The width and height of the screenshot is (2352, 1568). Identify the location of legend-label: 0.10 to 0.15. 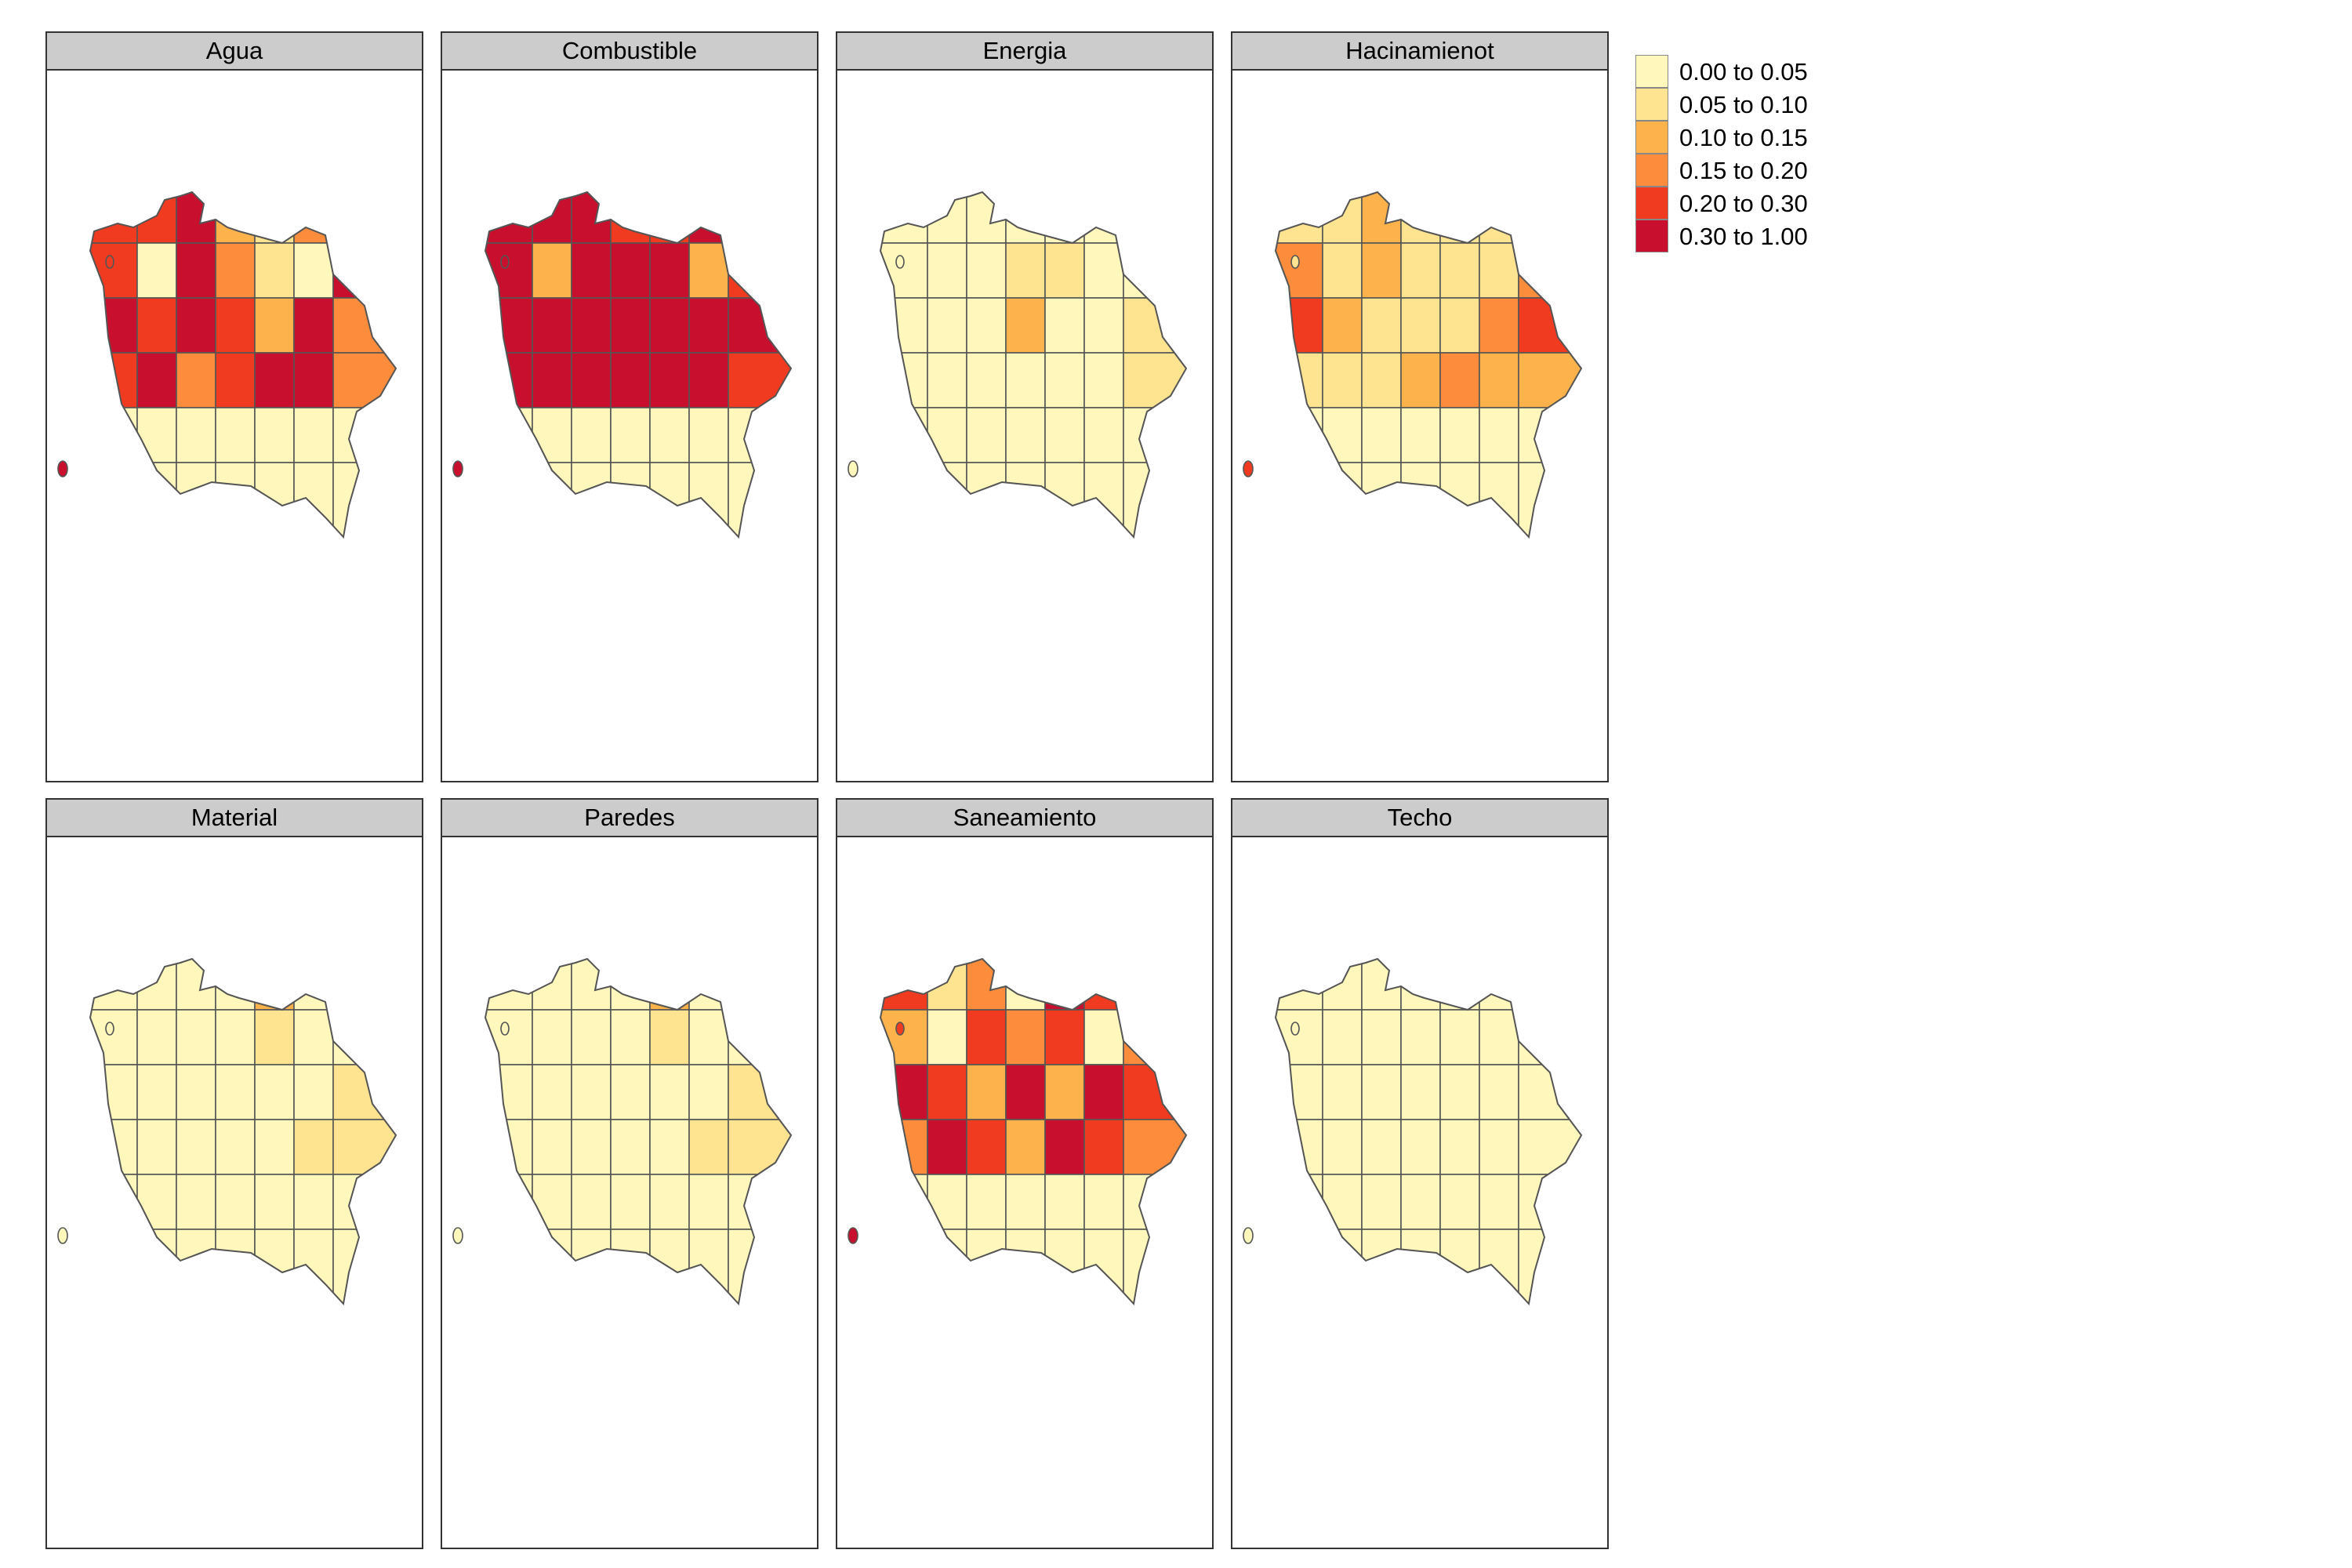
(1743, 137).